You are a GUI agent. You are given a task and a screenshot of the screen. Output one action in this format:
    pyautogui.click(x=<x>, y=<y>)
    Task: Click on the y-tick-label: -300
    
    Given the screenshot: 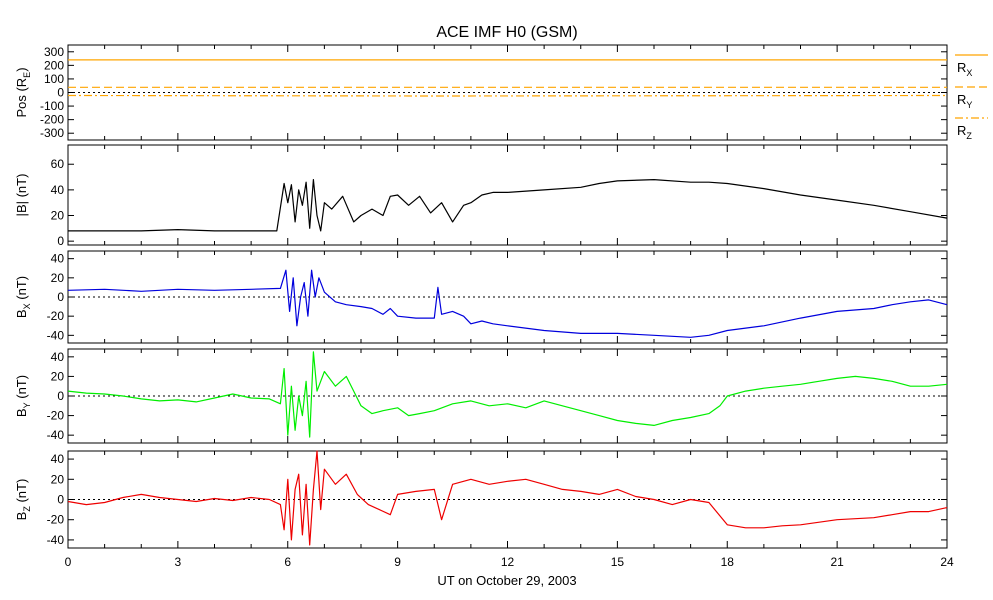 What is the action you would take?
    pyautogui.click(x=52, y=133)
    